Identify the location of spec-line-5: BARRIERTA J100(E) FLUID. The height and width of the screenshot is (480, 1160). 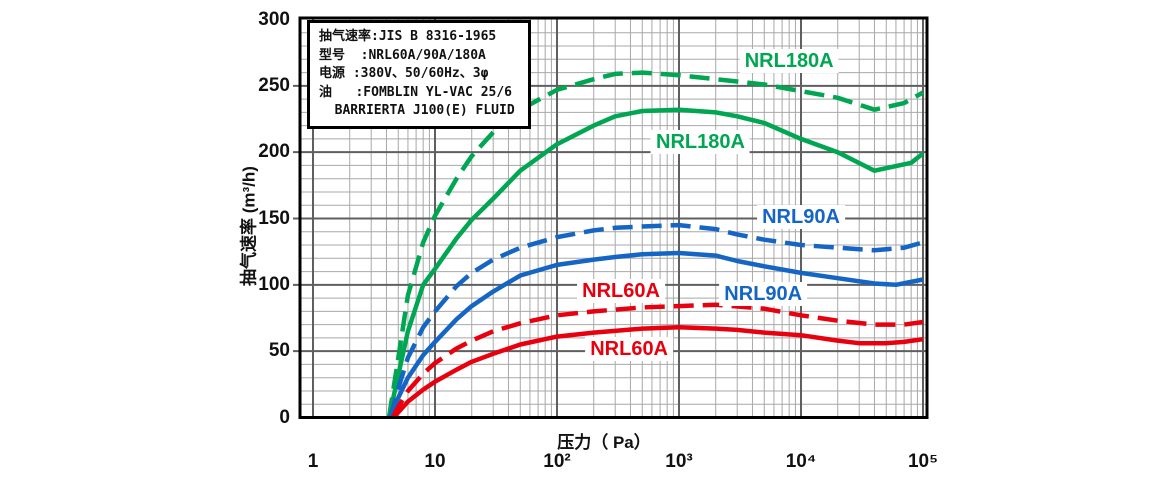
(417, 110).